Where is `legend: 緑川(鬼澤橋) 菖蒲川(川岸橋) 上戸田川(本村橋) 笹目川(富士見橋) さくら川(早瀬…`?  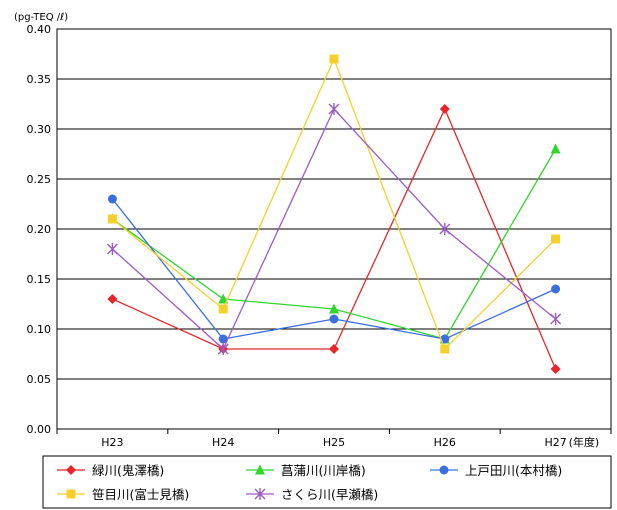
legend: 緑川(鬼澤橋) 菖蒲川(川岸橋) 上戸田川(本村橋) 笹目川(富士見橋) さくら川(早瀬… is located at coordinates (327, 482).